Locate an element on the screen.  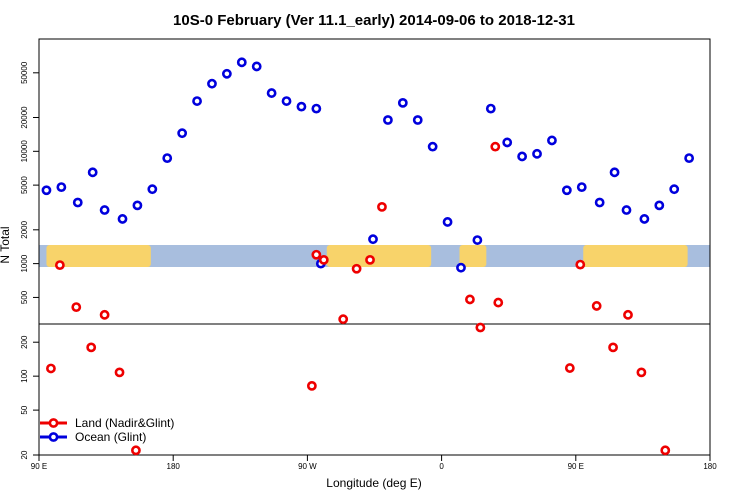
x-axis-label: Longitude (deg E) is located at coordinates (373, 483).